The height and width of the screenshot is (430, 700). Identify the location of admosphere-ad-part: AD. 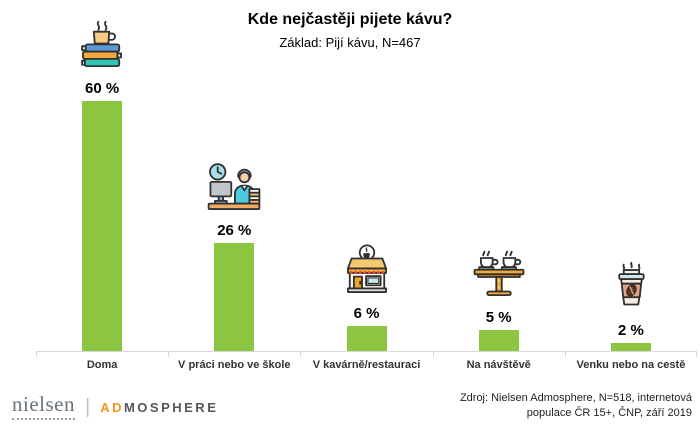
(112, 407).